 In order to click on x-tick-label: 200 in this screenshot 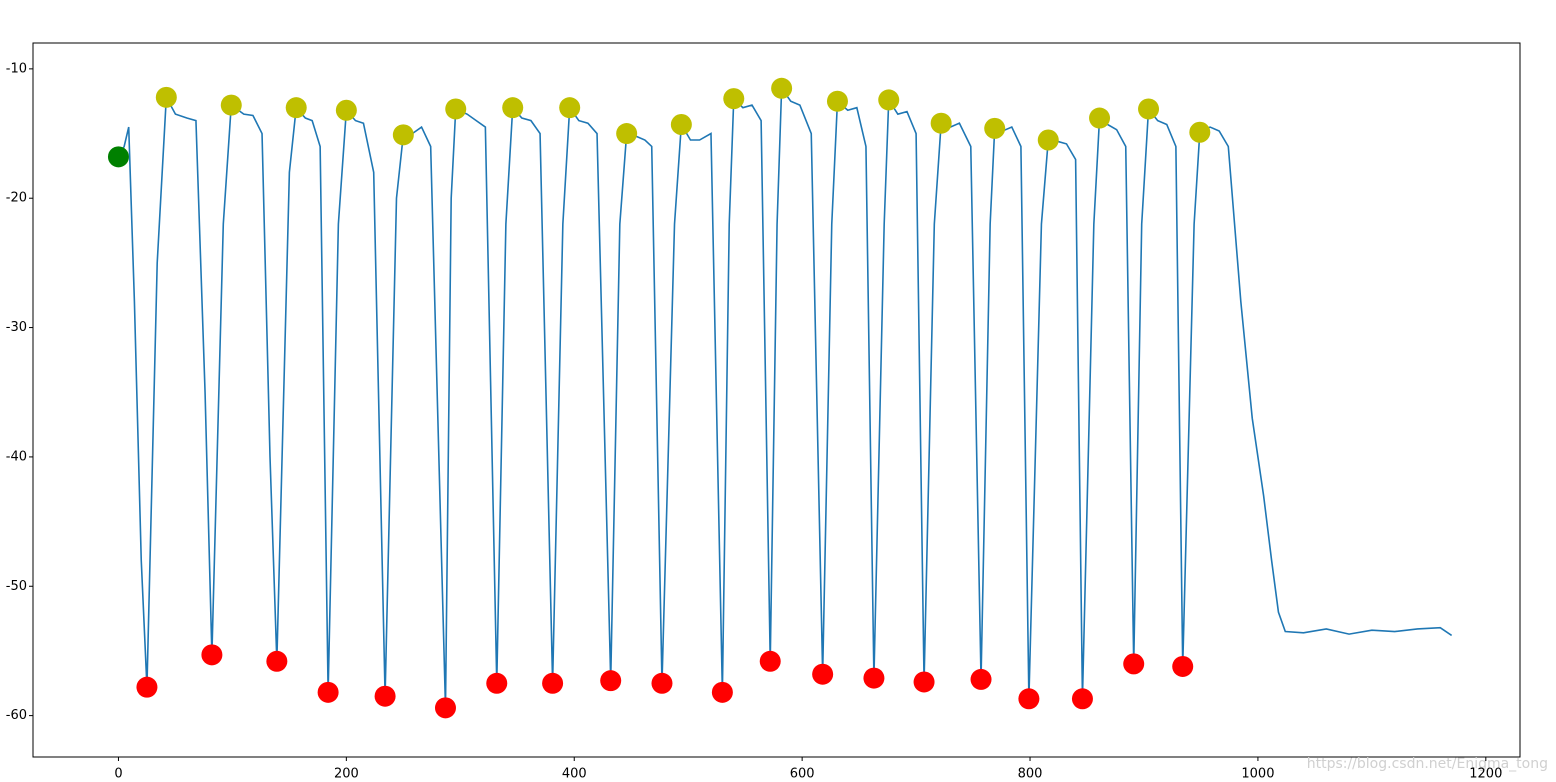, I will do `click(346, 774)`.